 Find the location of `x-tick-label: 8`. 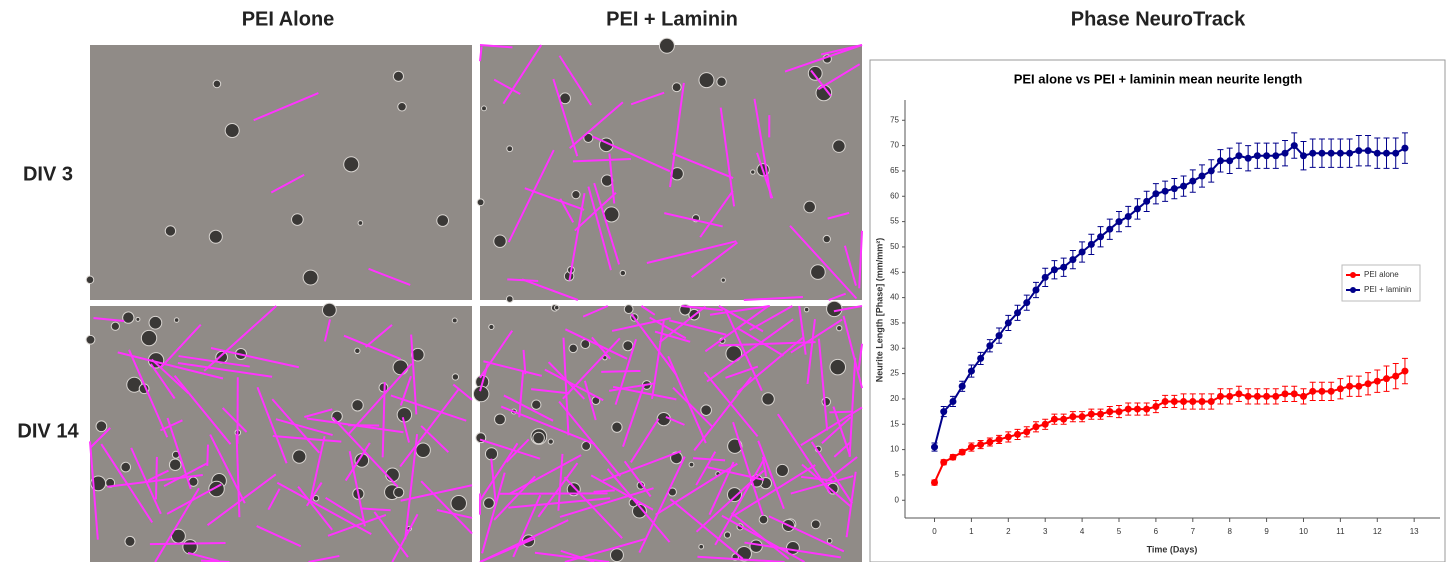

x-tick-label: 8 is located at coordinates (1229, 531).